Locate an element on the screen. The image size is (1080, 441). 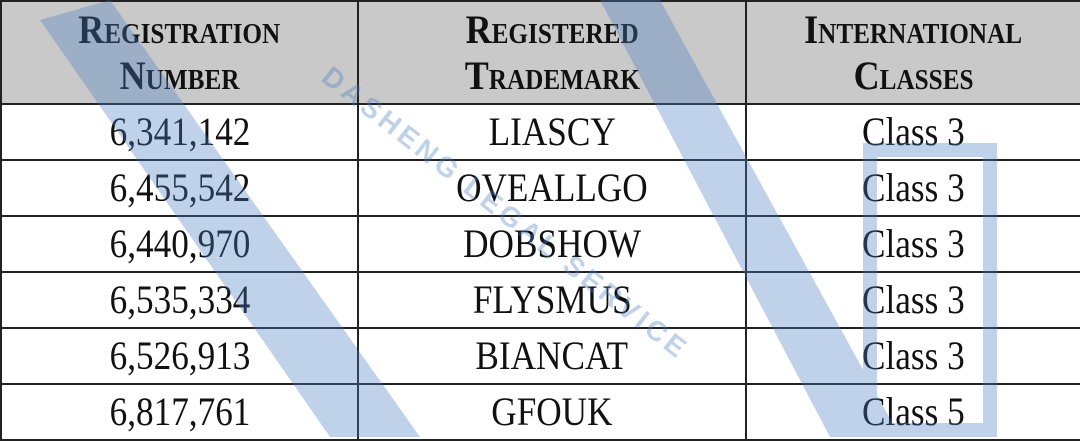
cell-text: 6,526,913 is located at coordinates (179, 355).